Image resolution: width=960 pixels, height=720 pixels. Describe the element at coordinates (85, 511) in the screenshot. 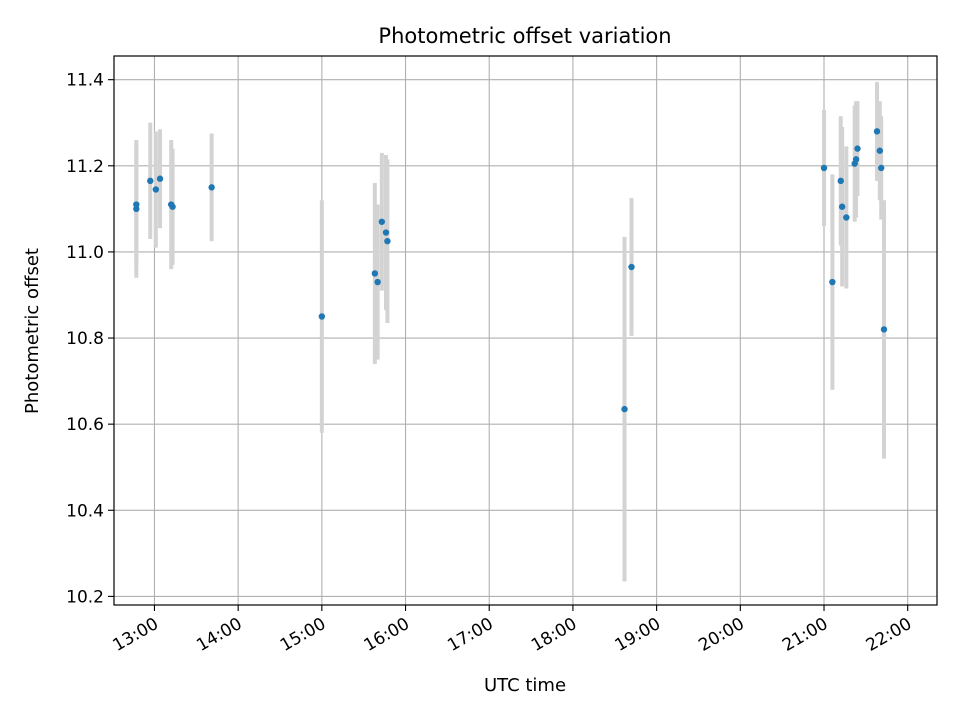

I see `y-tick-label: 10.4` at that location.